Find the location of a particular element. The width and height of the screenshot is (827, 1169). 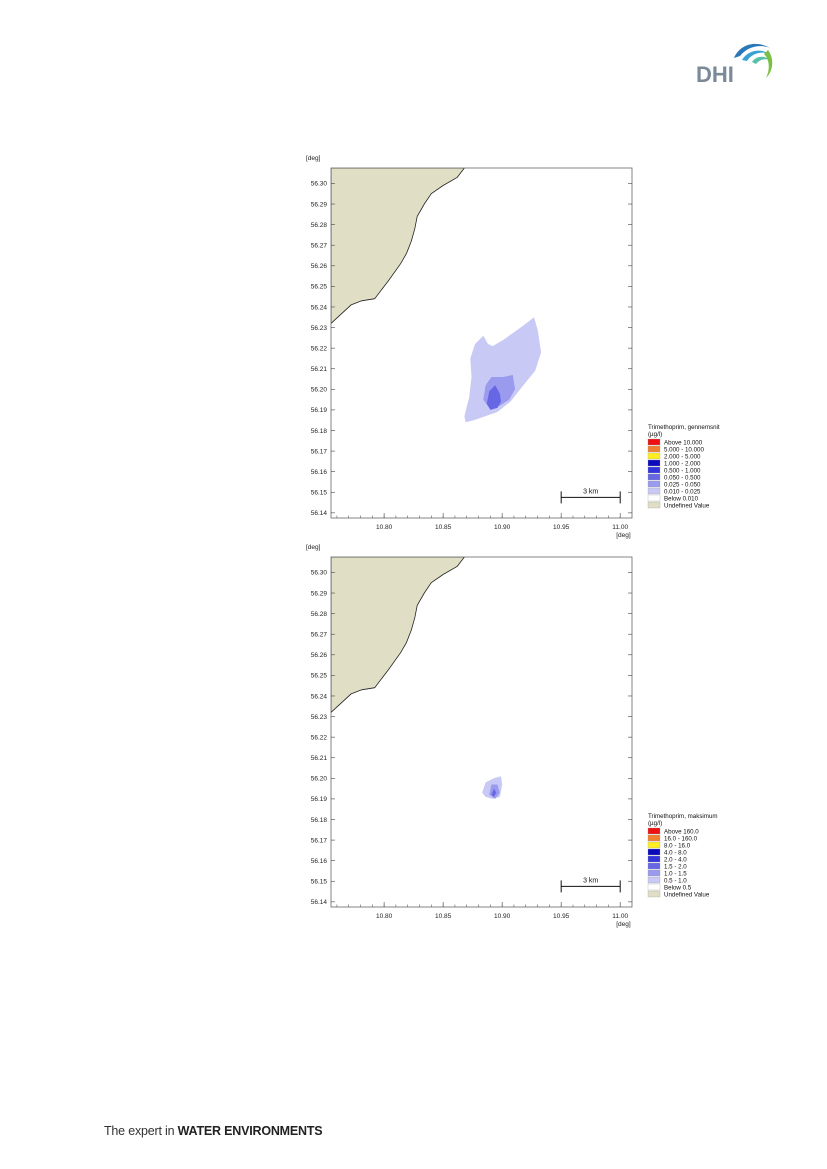

legend-entry-label: Below 0.5 is located at coordinates (678, 887).